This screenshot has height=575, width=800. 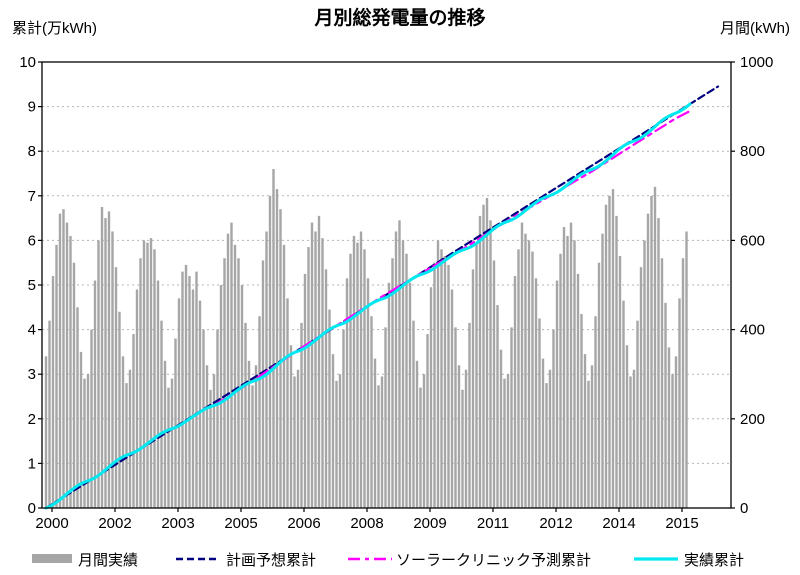 What do you see at coordinates (32, 151) in the screenshot?
I see `left-axis-tick-label: 8` at bounding box center [32, 151].